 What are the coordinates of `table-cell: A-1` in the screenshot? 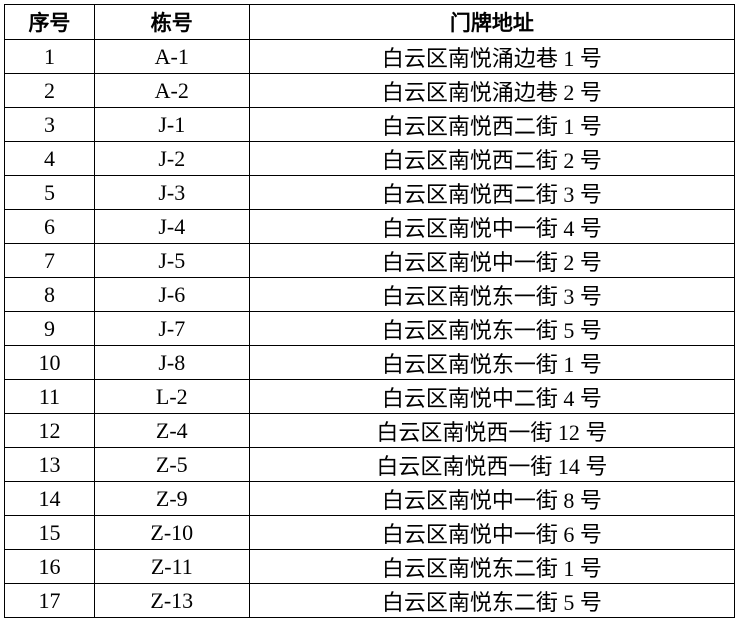 It's located at (171, 56).